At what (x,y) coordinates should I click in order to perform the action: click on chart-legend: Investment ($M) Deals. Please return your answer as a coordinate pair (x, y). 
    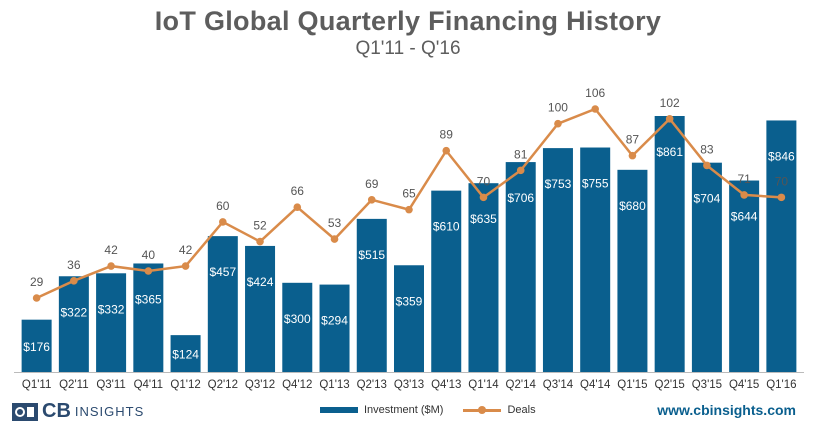
    Looking at the image, I should click on (438, 410).